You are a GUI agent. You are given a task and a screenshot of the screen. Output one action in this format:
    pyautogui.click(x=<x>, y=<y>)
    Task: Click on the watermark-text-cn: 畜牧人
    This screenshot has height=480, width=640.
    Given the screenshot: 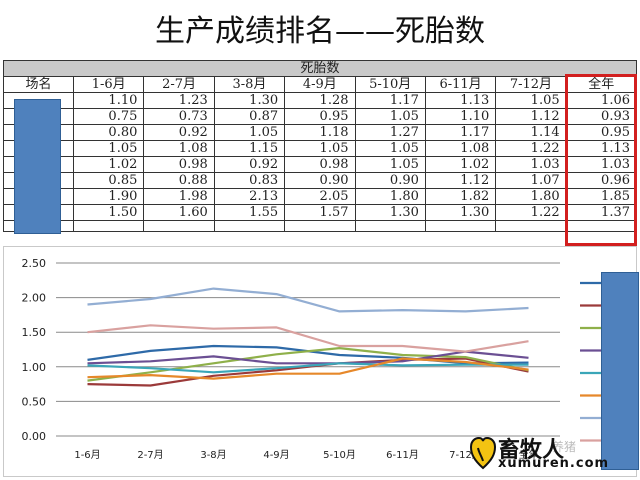 What is the action you would take?
    pyautogui.click(x=531, y=450)
    